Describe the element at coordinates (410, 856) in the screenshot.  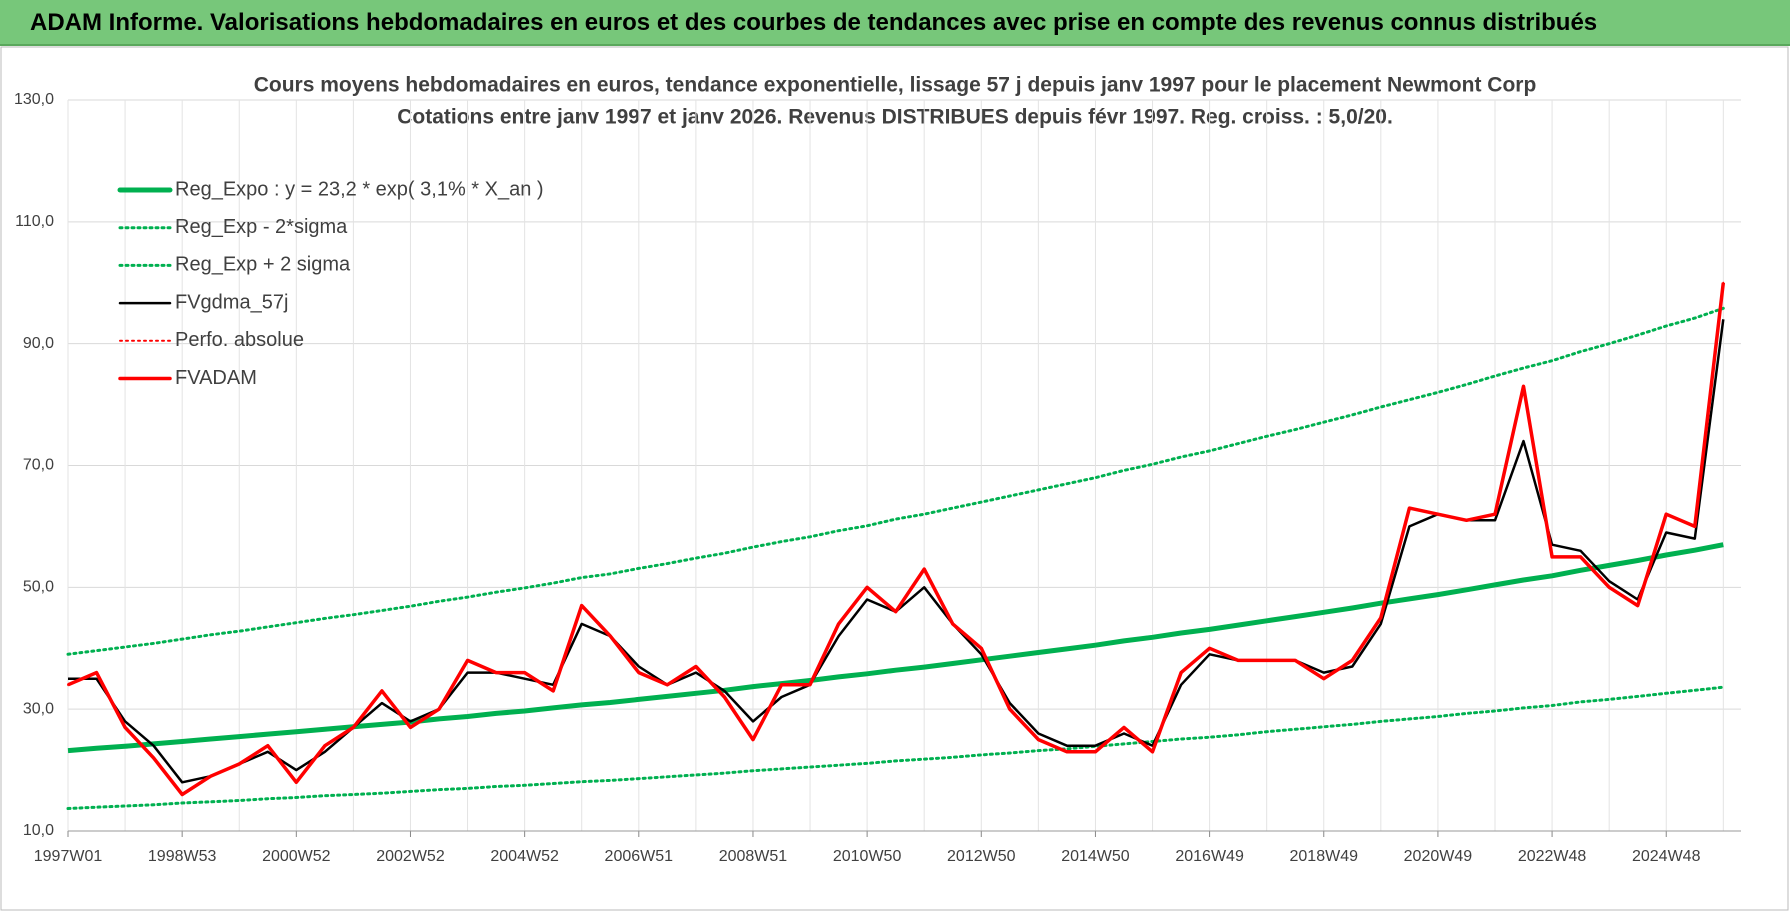
I see `x-tick-label: 2002W52` at that location.